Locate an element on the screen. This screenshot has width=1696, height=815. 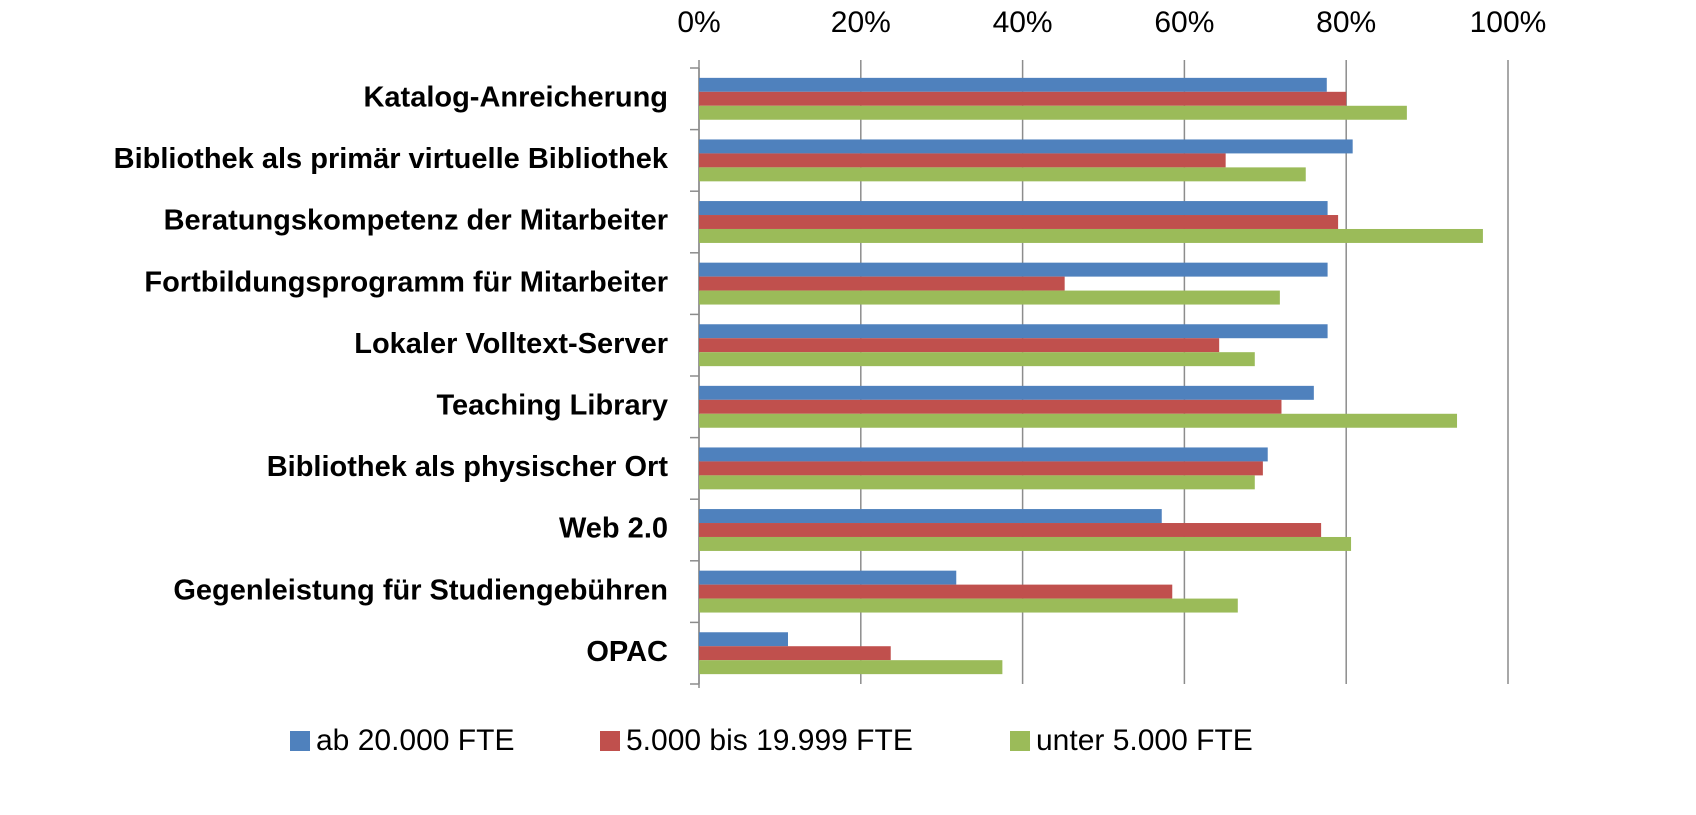
legend-label: ab 20.000 FTE is located at coordinates (415, 740).